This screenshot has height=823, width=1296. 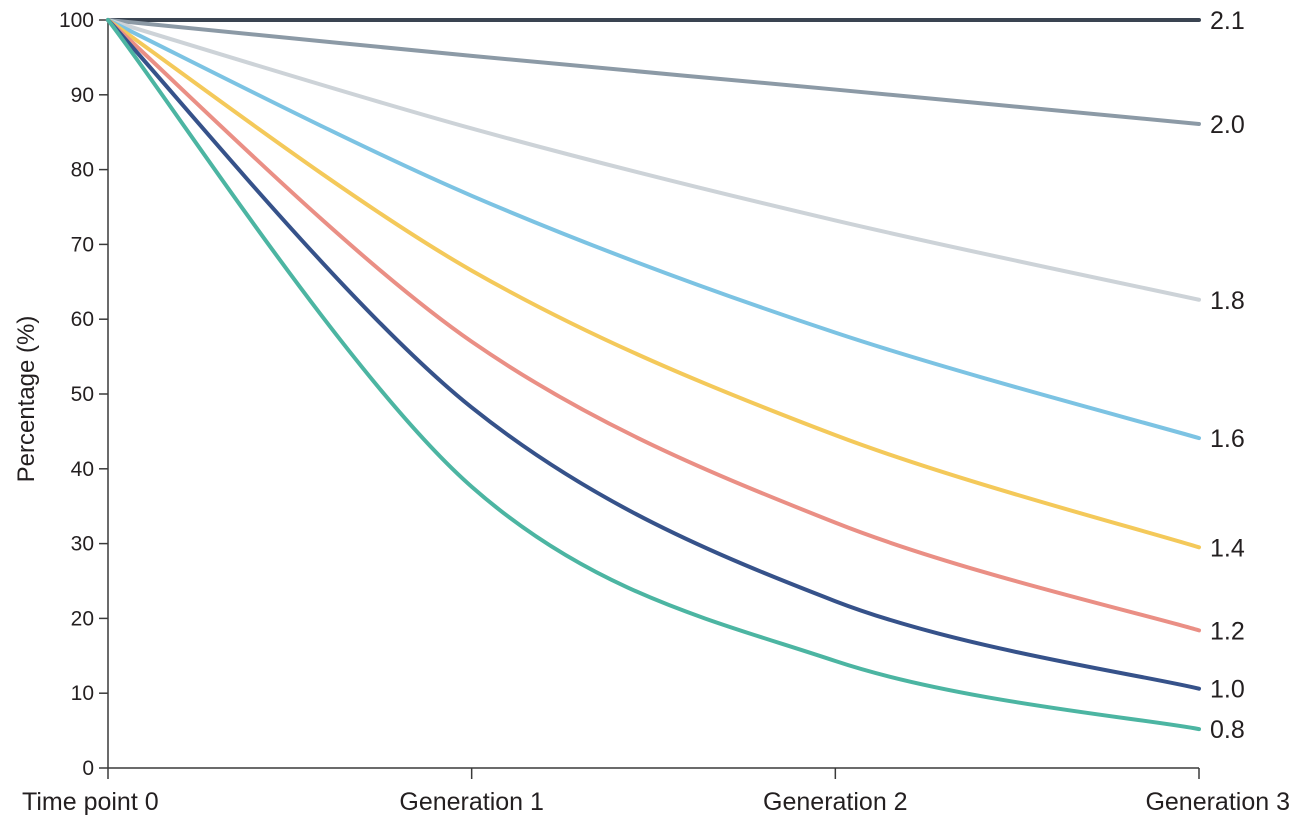 What do you see at coordinates (82, 244) in the screenshot?
I see `y-tick-label: 70` at bounding box center [82, 244].